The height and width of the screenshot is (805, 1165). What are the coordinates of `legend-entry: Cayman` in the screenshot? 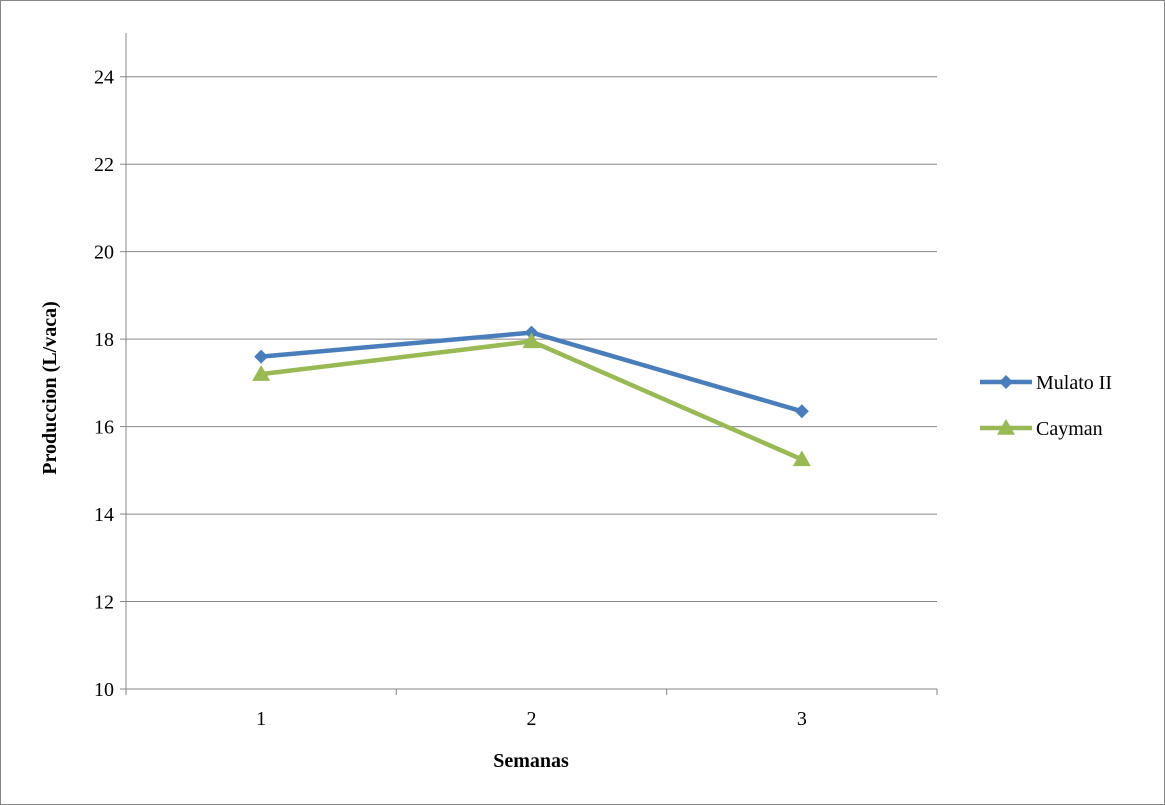 It's located at (1041, 429).